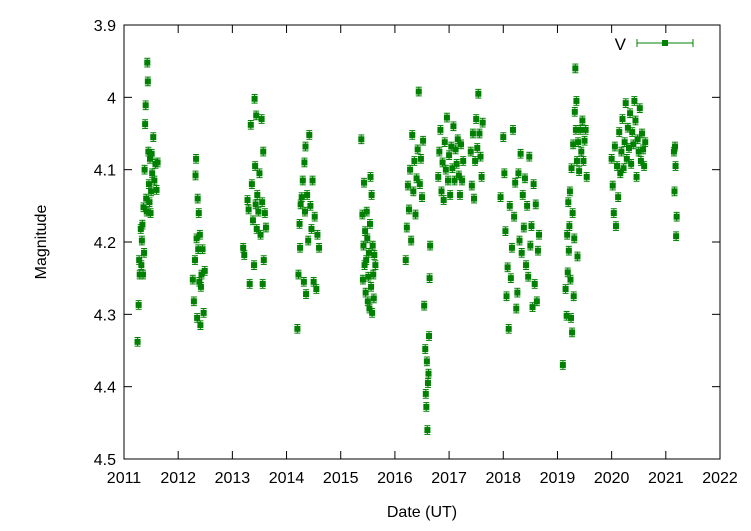  What do you see at coordinates (449, 478) in the screenshot?
I see `x-tick-label: 2017` at bounding box center [449, 478].